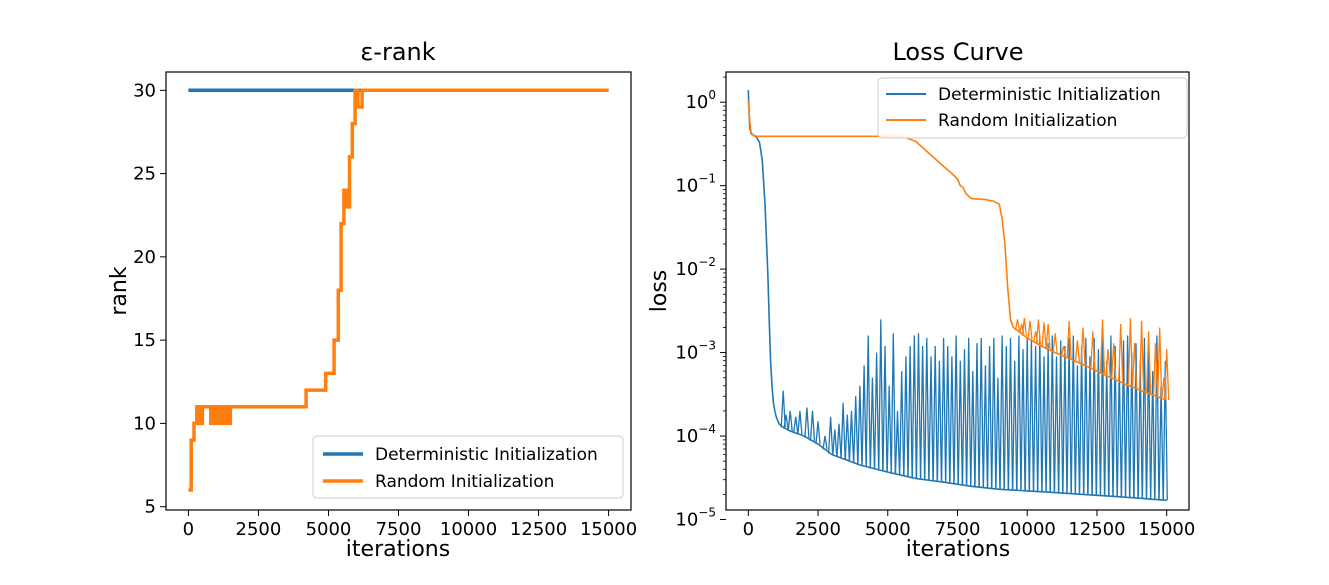 Image resolution: width=1329 pixels, height=585 pixels. Describe the element at coordinates (119, 290) in the screenshot. I see `rank-y-axis-label: rank` at that location.